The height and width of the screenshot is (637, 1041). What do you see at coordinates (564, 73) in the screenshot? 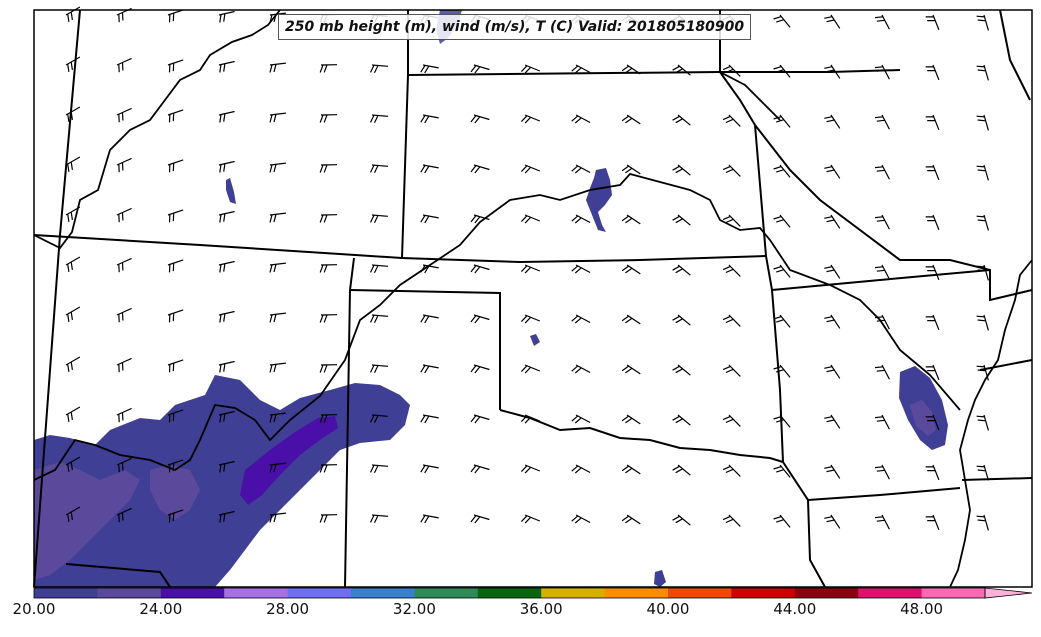
I see `border-ne-north` at bounding box center [564, 73].